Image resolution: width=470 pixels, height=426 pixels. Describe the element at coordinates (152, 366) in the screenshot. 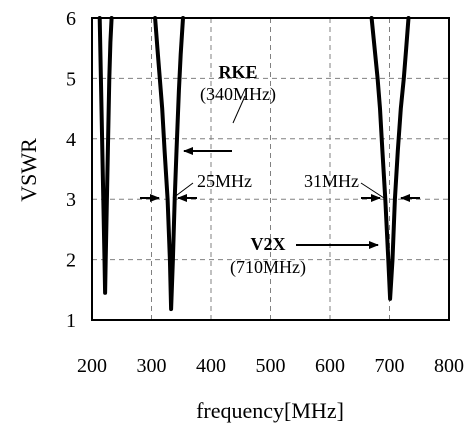

I see `x-tick-label: 300` at that location.